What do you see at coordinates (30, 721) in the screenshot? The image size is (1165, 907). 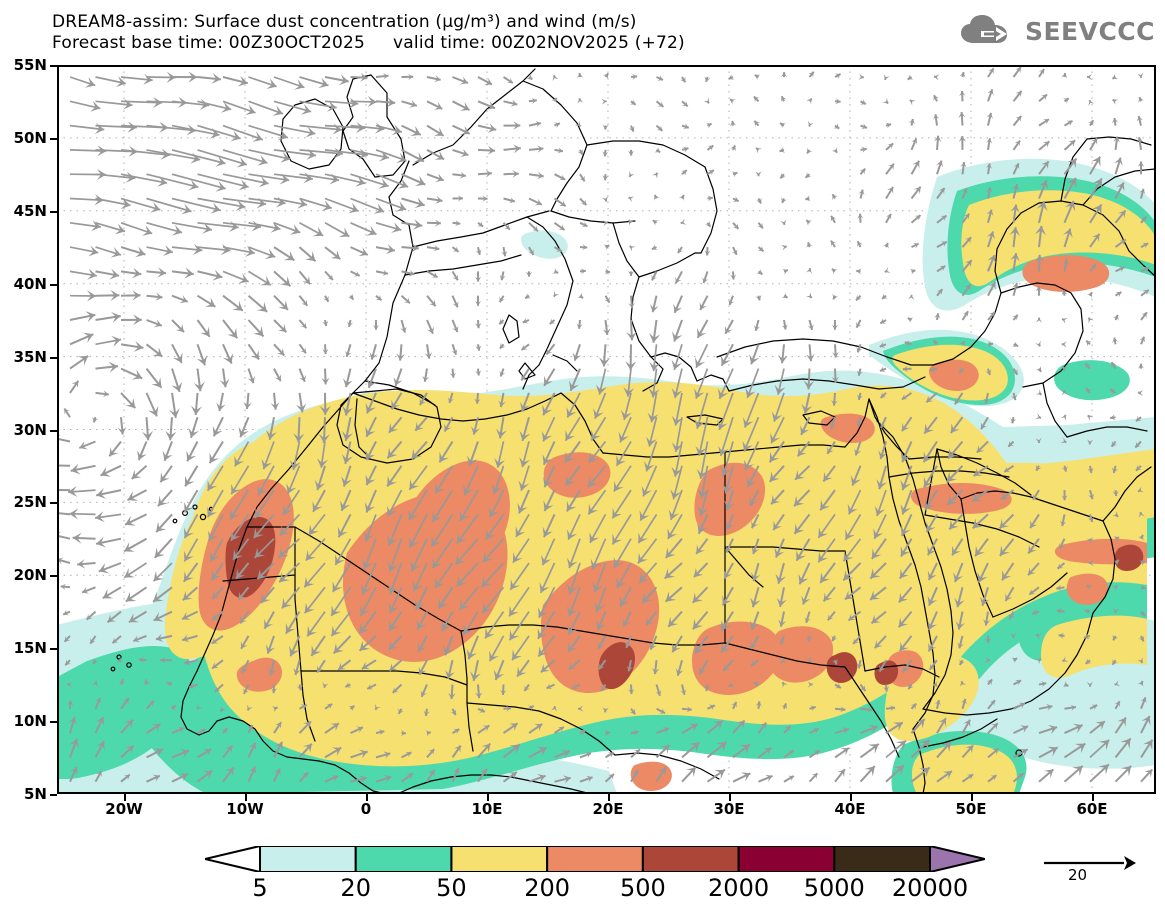 I see `lat-label-10n: 10N` at bounding box center [30, 721].